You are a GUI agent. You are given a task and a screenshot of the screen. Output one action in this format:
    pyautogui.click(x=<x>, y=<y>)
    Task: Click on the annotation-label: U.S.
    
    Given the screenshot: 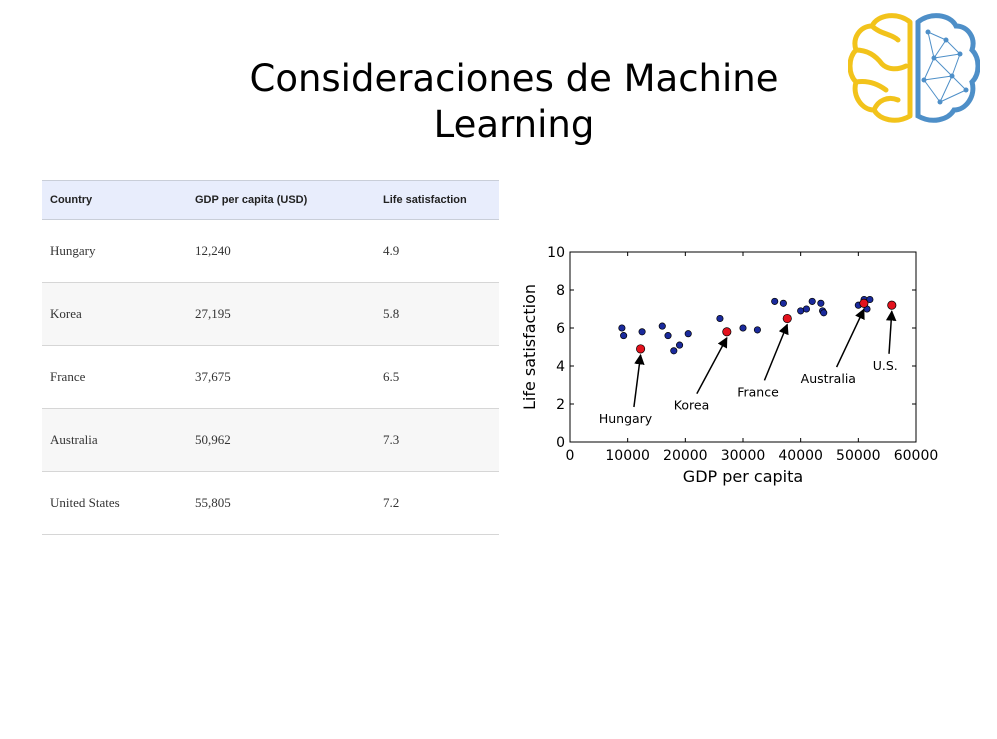 What is the action you would take?
    pyautogui.click(x=885, y=365)
    